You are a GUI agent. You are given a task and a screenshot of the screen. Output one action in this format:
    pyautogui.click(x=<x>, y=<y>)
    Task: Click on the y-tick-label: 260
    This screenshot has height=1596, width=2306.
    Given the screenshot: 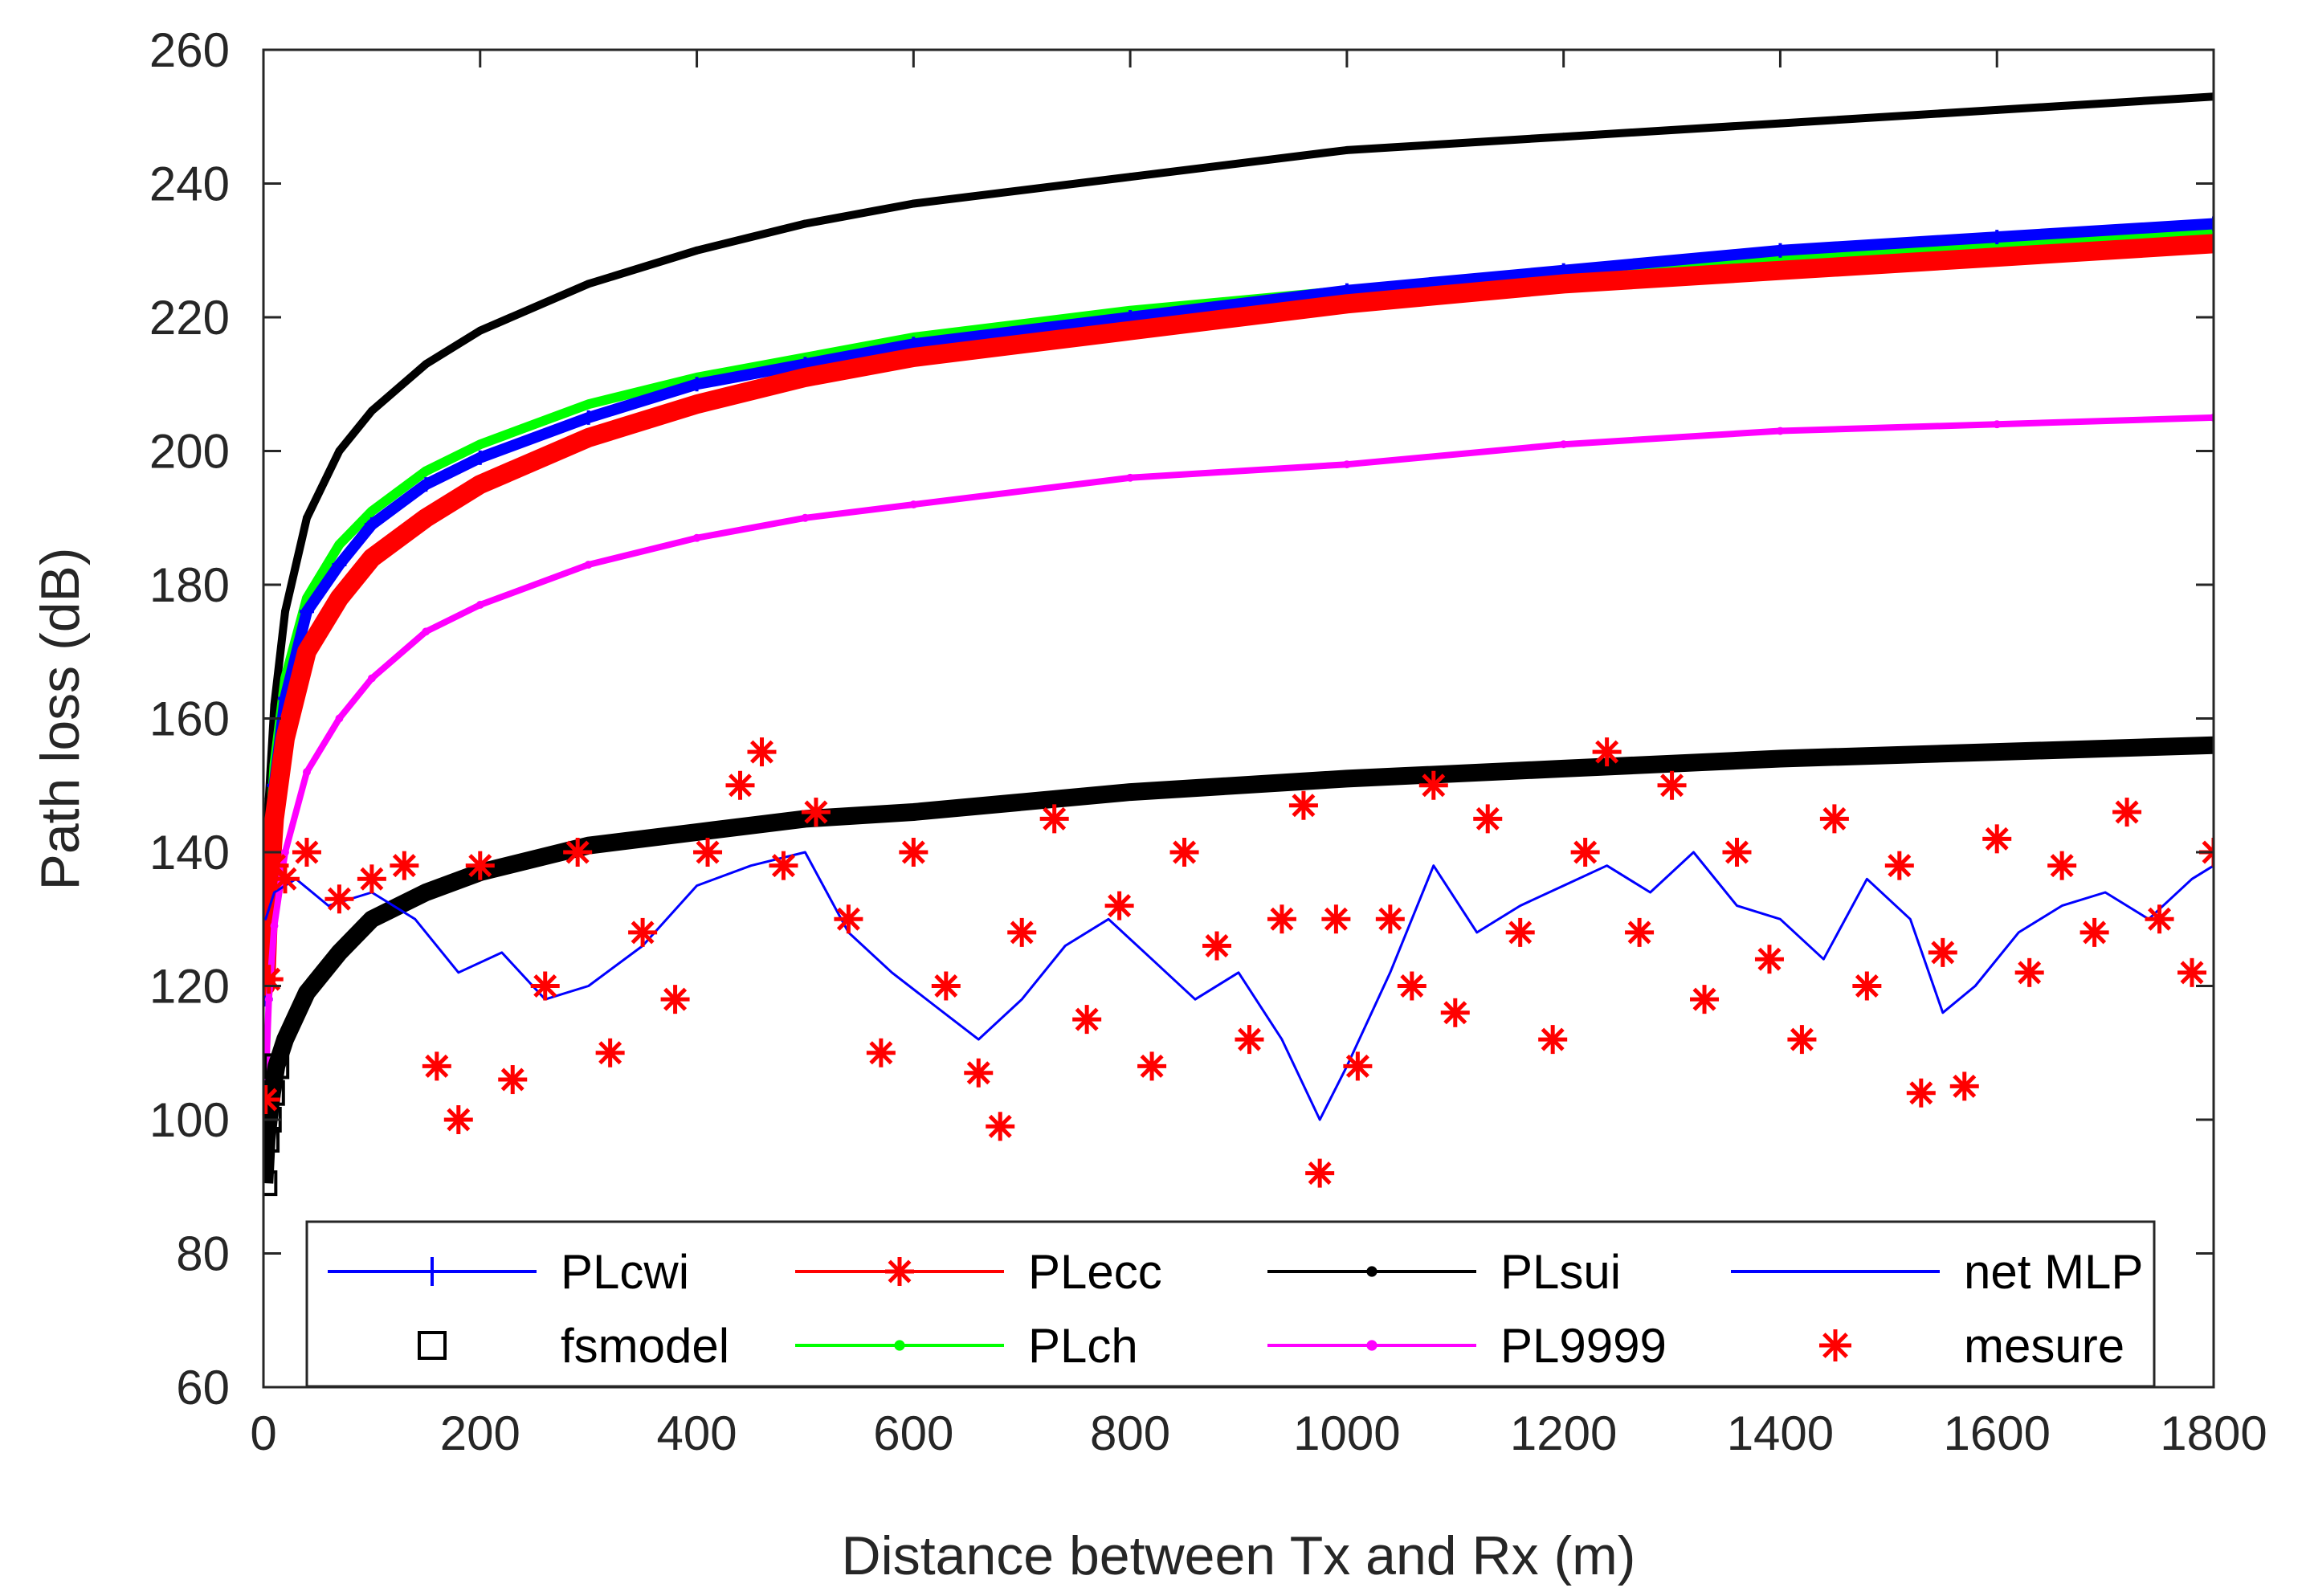 What is the action you would take?
    pyautogui.click(x=189, y=50)
    